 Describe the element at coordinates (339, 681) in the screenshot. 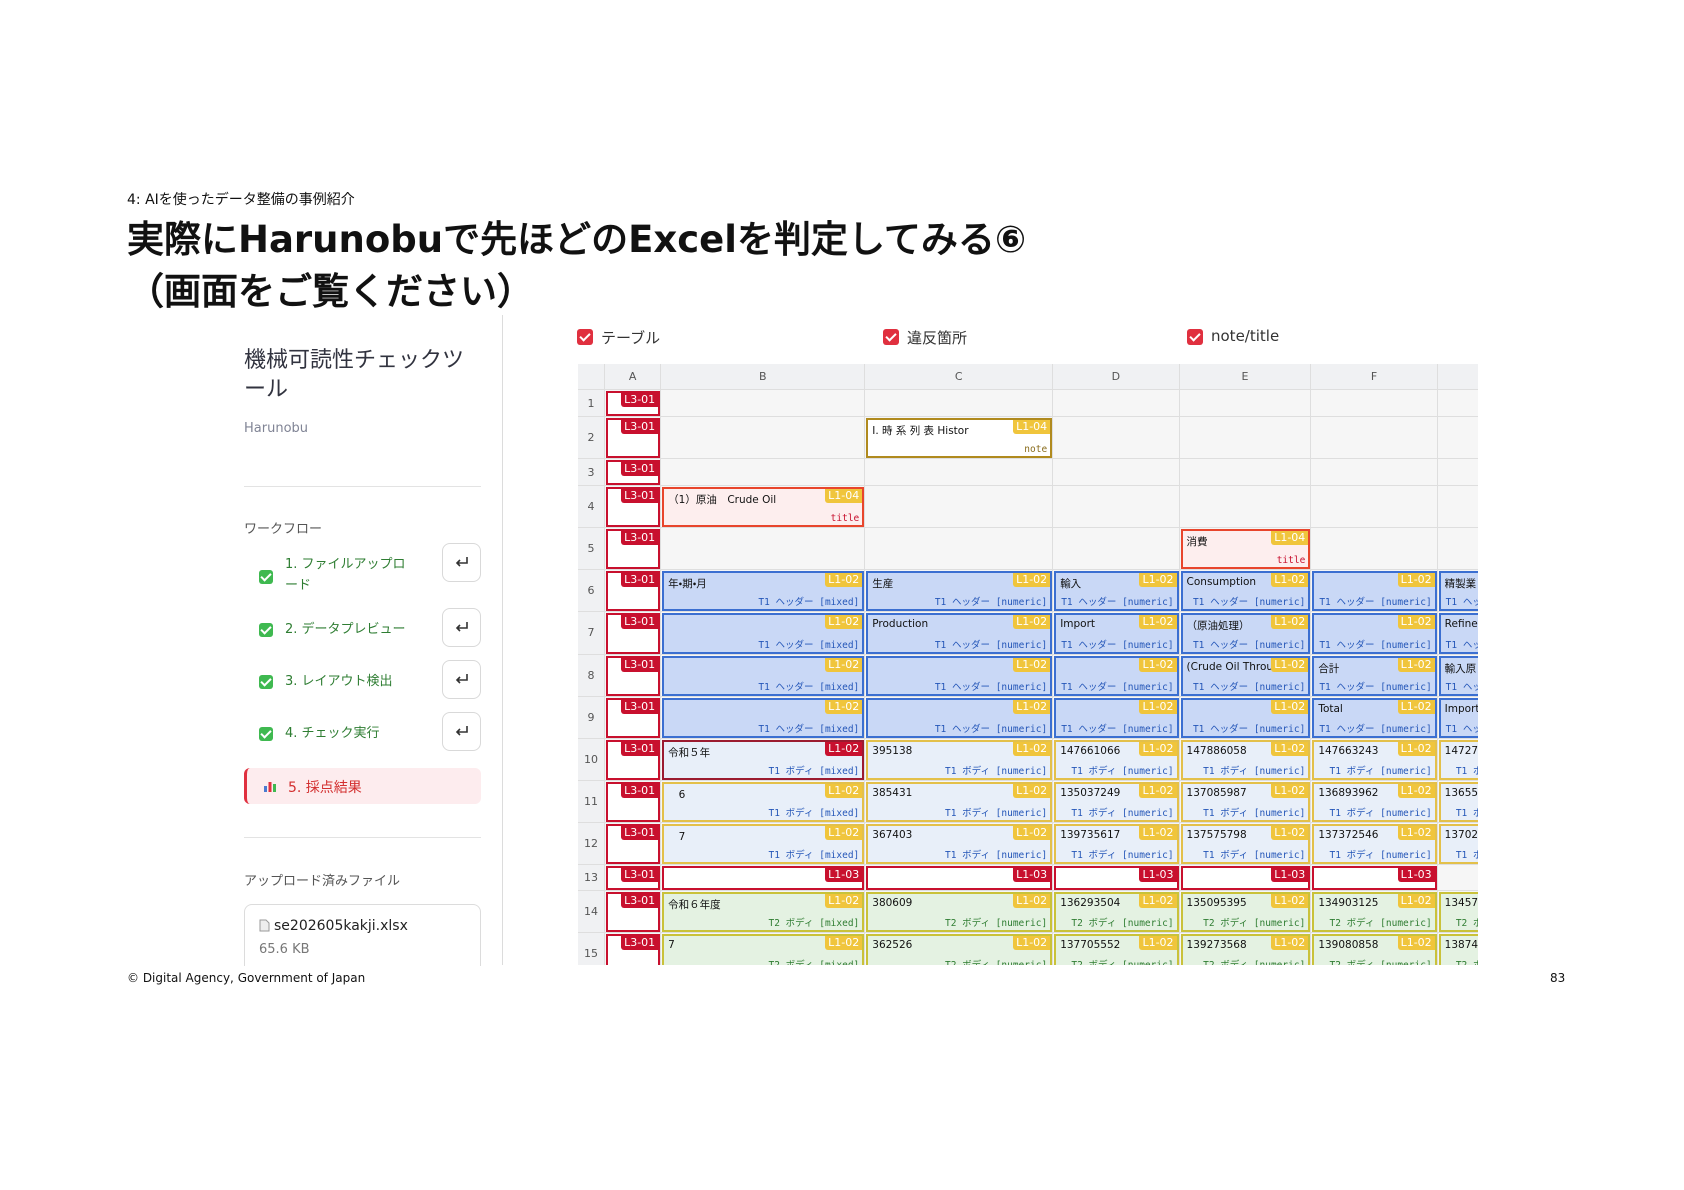

I see `workflow-step: 3. レイアウト検出` at that location.